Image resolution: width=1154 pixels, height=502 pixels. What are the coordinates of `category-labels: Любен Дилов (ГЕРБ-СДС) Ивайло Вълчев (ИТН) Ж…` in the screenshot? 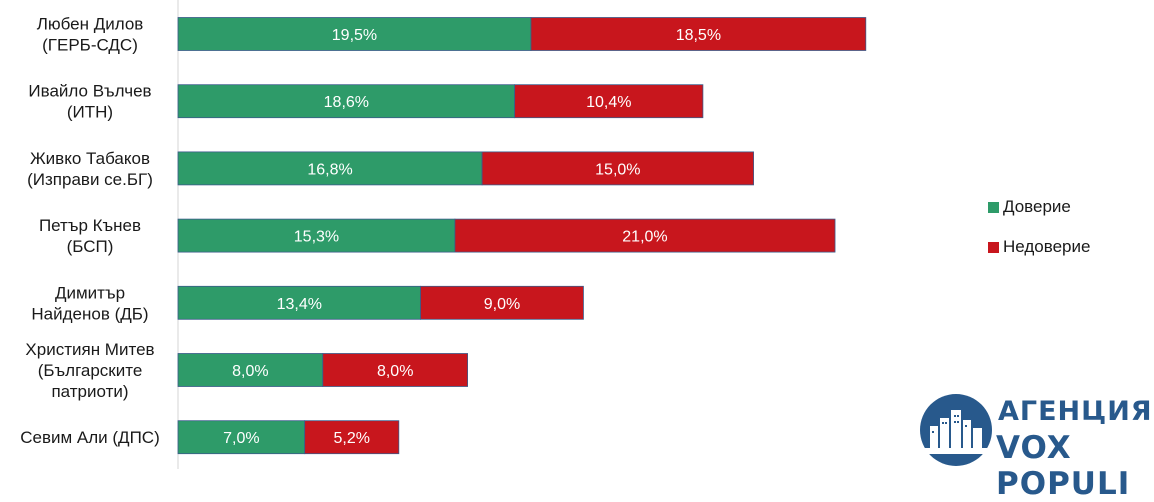 It's located at (89, 231).